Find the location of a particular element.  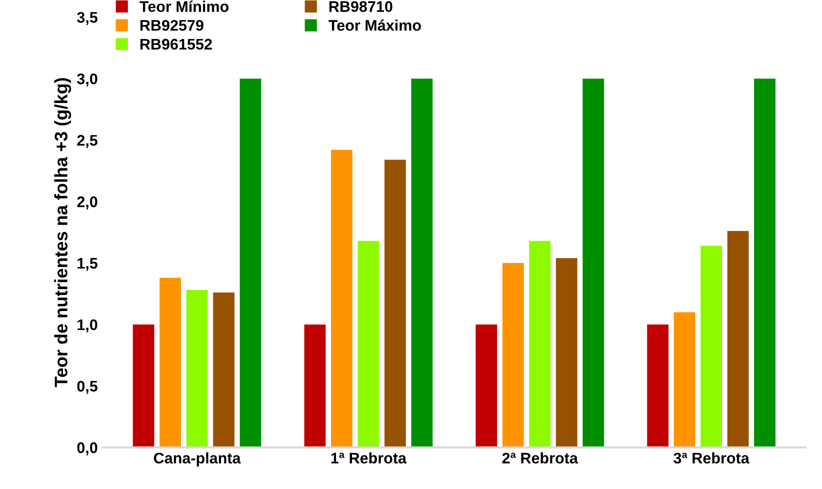

y-tick-label: 3,5 is located at coordinates (87, 19).